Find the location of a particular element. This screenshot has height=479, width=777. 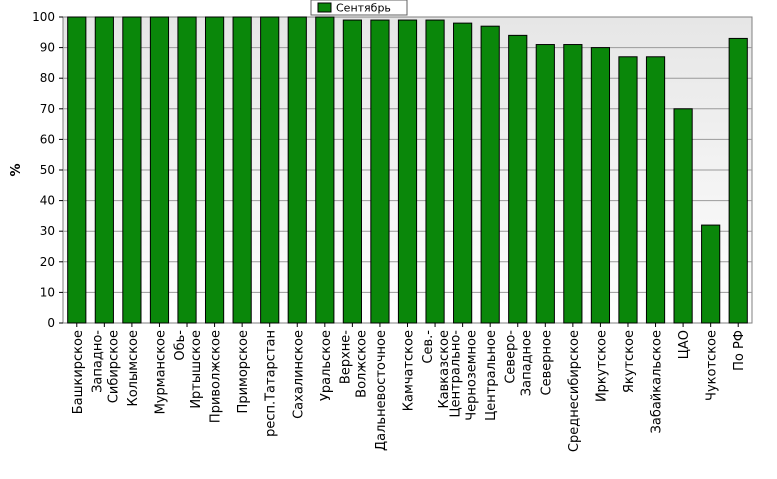

x-category-label: Волжское is located at coordinates (361, 364).